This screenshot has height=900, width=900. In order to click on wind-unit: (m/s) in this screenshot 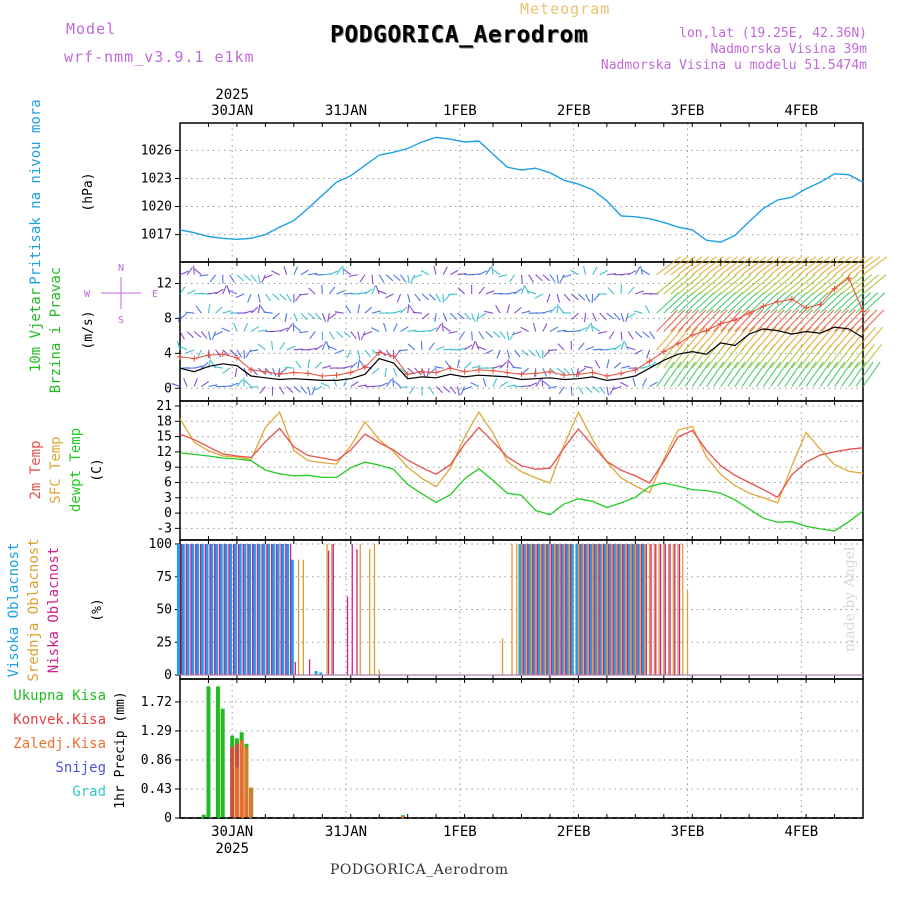, I will do `click(88, 329)`.